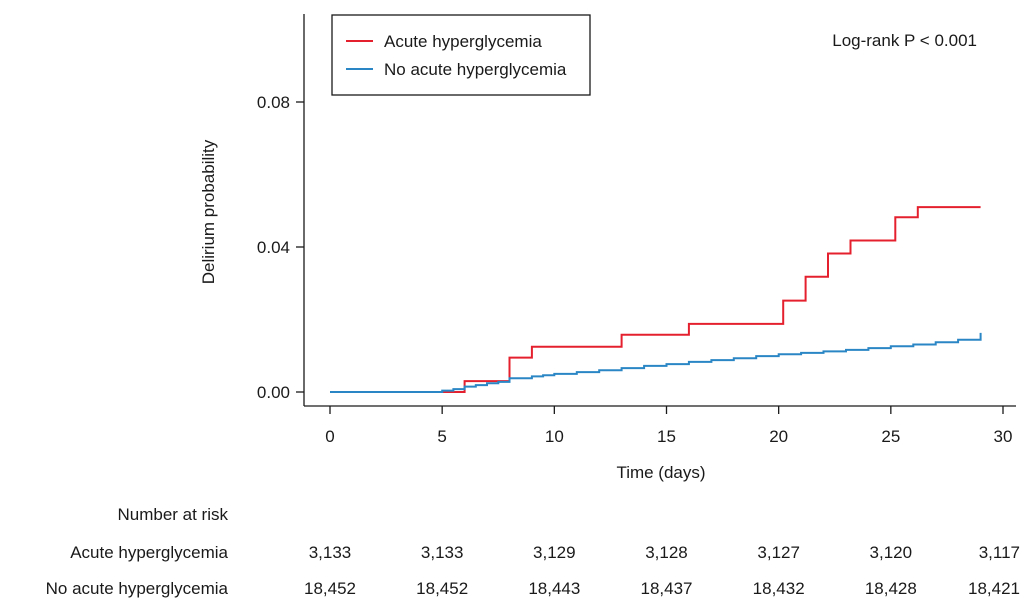 Image resolution: width=1024 pixels, height=602 pixels. Describe the element at coordinates (554, 552) in the screenshot. I see `risk-value: 3,129` at that location.